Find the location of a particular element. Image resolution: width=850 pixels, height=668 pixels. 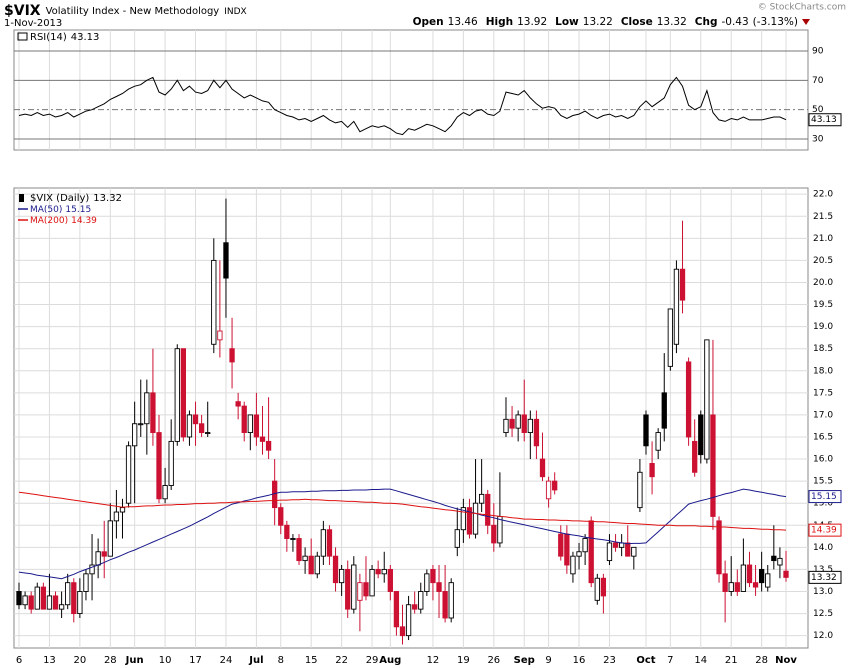

close-last-tag-box is located at coordinates (825, 577).